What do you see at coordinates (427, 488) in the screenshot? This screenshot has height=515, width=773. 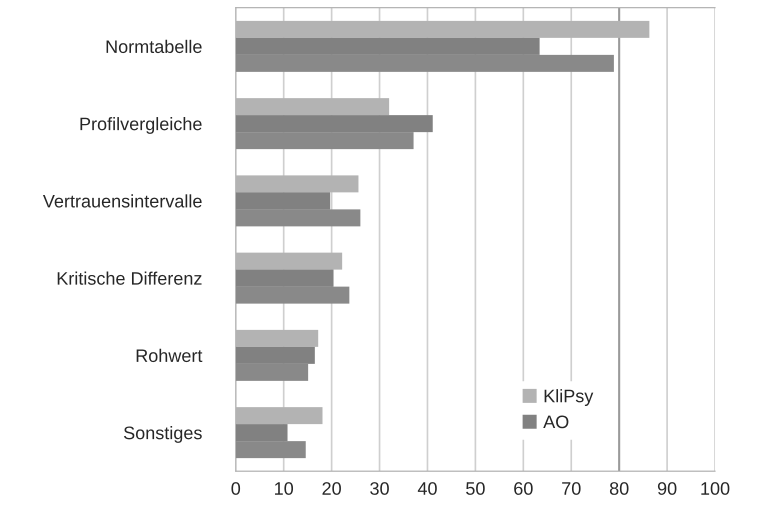 I see `x-tick-label: 40` at bounding box center [427, 488].